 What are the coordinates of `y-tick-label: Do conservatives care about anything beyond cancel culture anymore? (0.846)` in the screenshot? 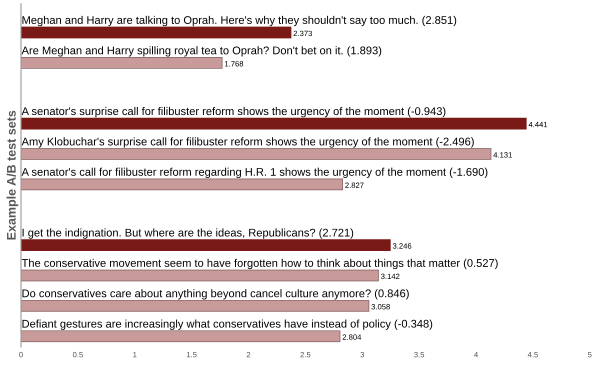 It's located at (215, 294).